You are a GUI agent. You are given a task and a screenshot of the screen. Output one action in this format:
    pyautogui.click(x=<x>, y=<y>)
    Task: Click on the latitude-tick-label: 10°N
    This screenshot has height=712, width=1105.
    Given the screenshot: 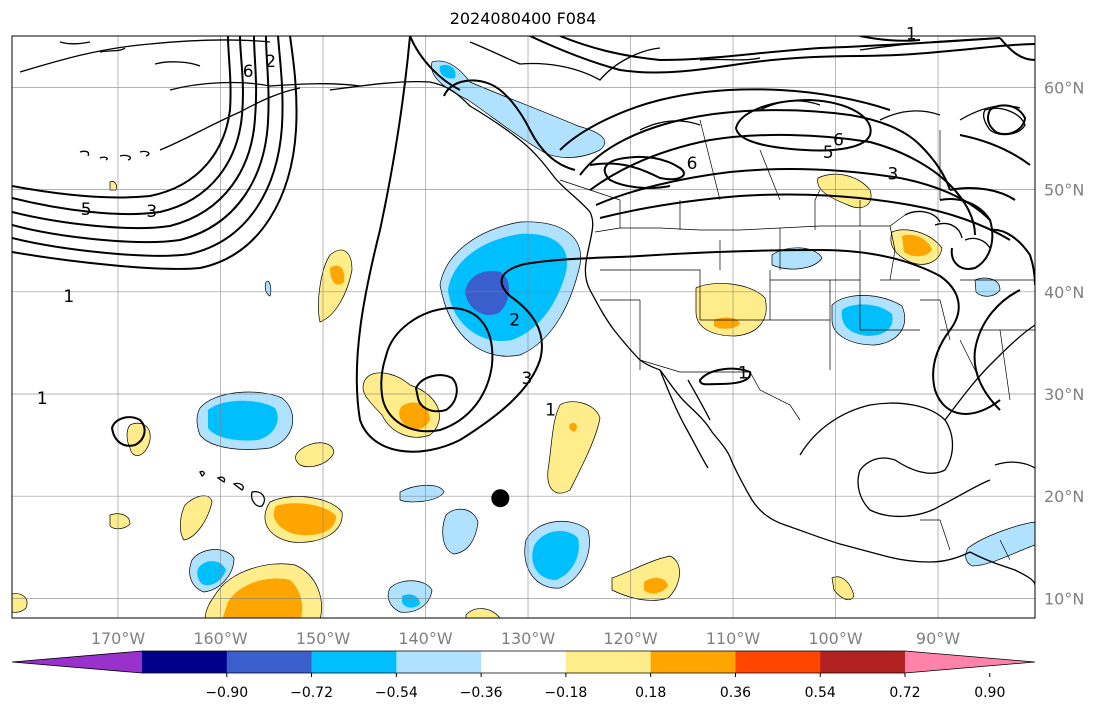 What is the action you would take?
    pyautogui.click(x=1064, y=598)
    